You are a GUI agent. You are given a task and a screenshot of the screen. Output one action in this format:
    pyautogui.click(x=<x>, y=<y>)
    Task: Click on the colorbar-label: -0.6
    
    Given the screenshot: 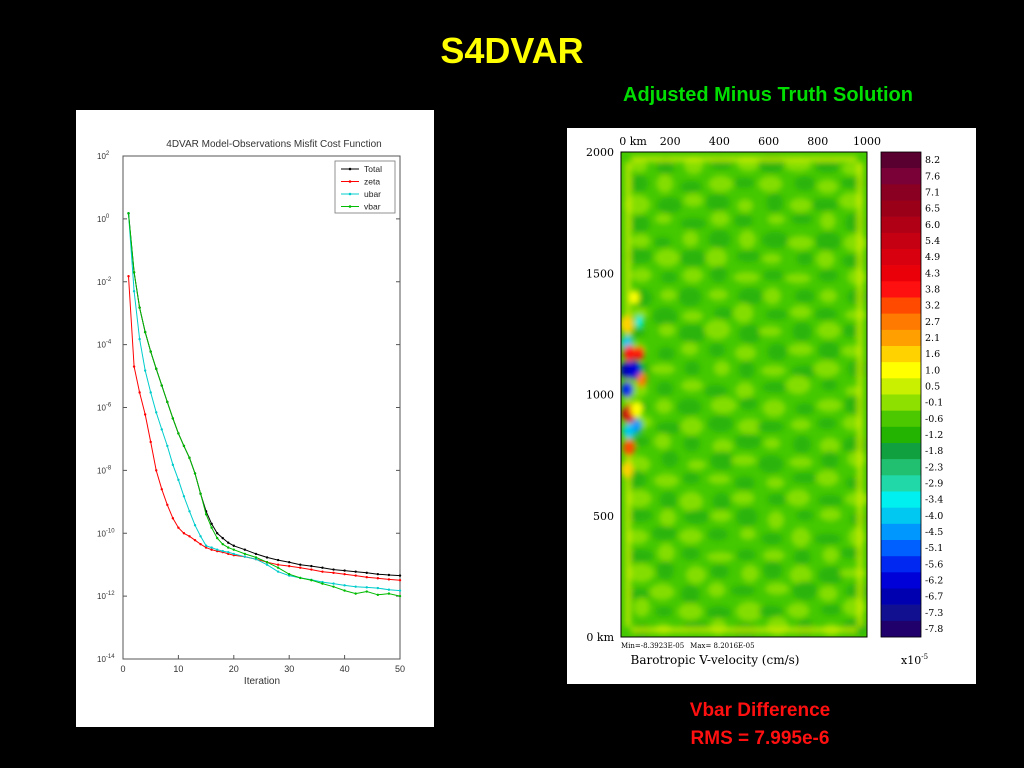 What is the action you would take?
    pyautogui.click(x=934, y=419)
    